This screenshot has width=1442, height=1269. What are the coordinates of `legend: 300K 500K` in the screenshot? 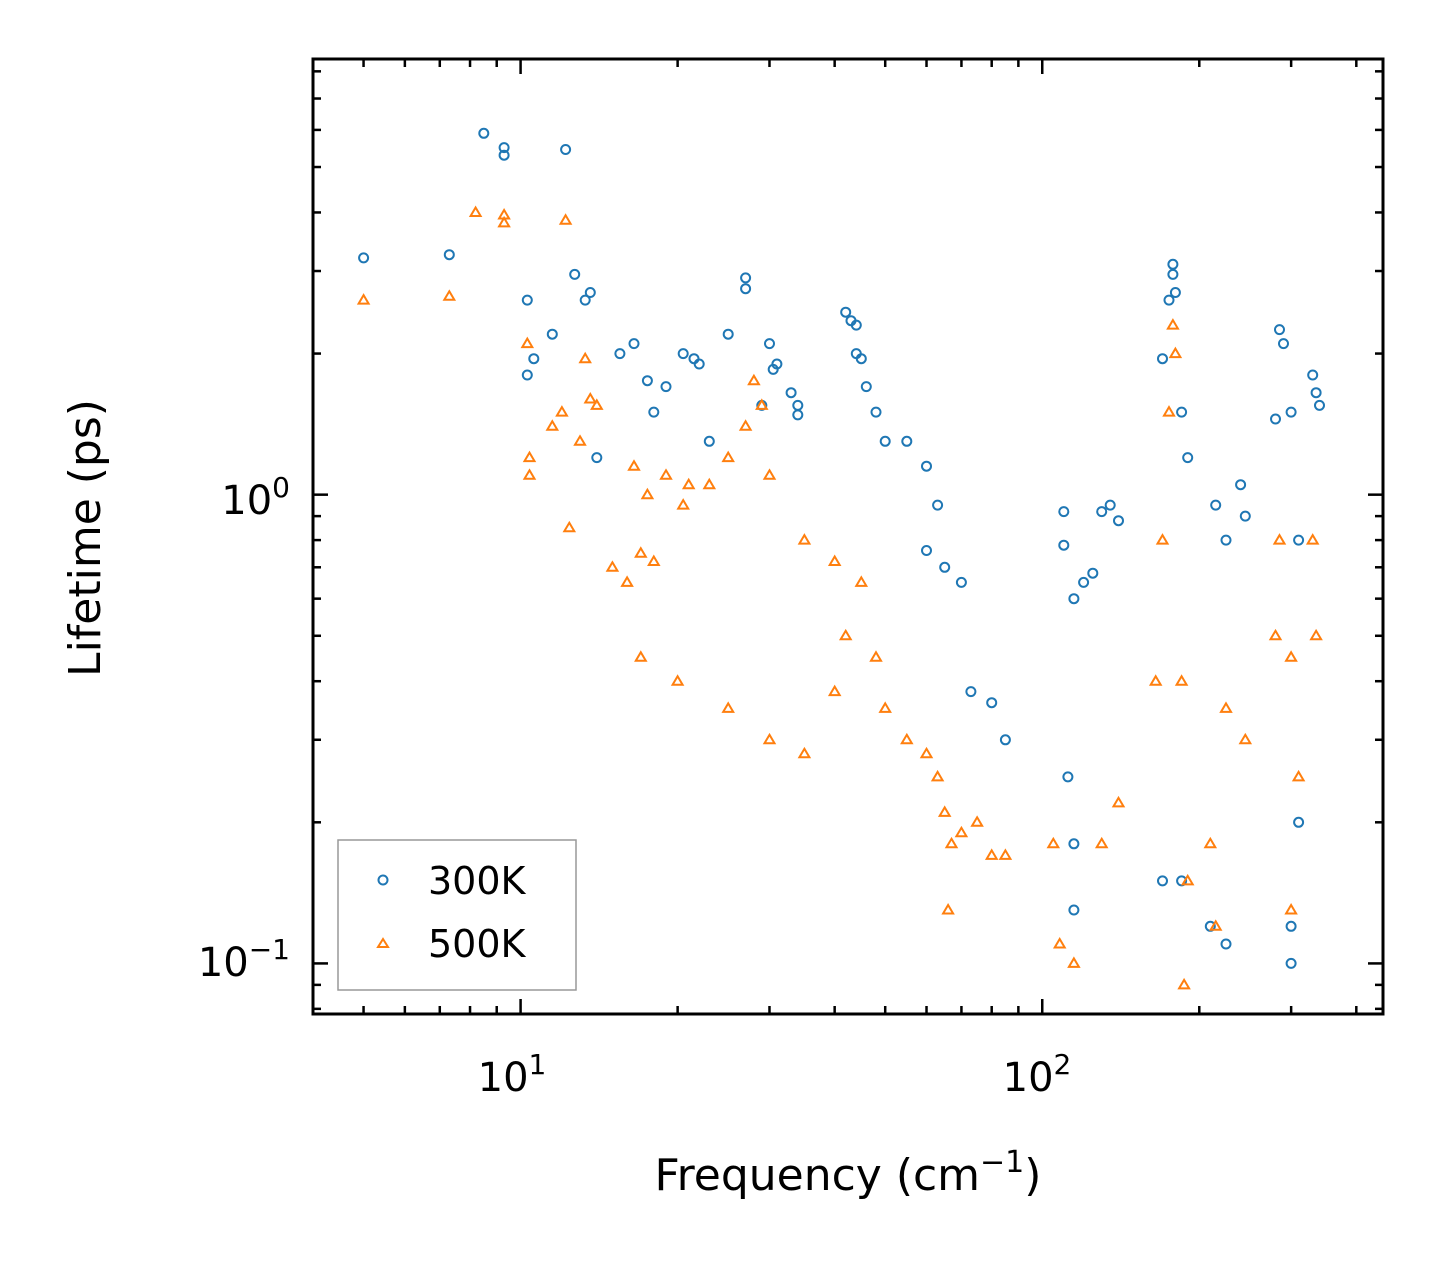 It's located at (457, 915).